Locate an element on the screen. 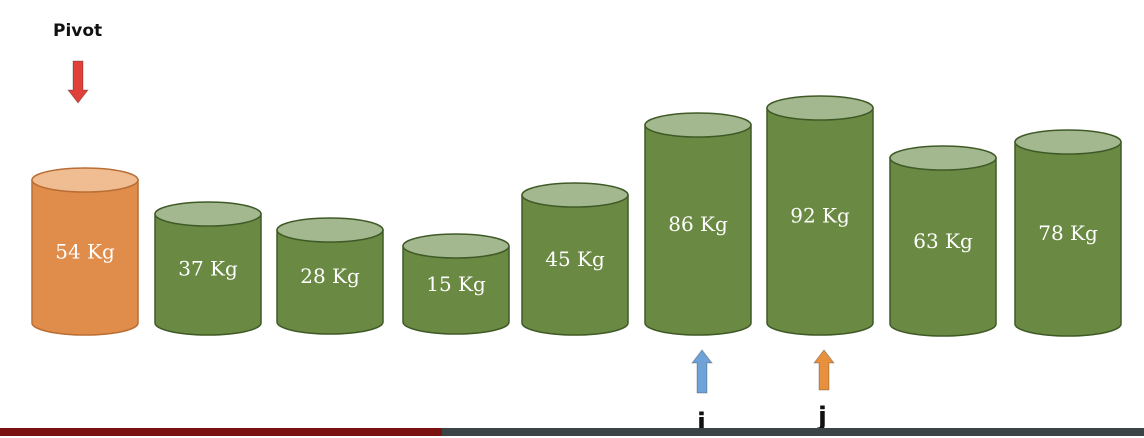 The width and height of the screenshot is (1144, 438). i-pointer-arrow-icon is located at coordinates (702, 371).